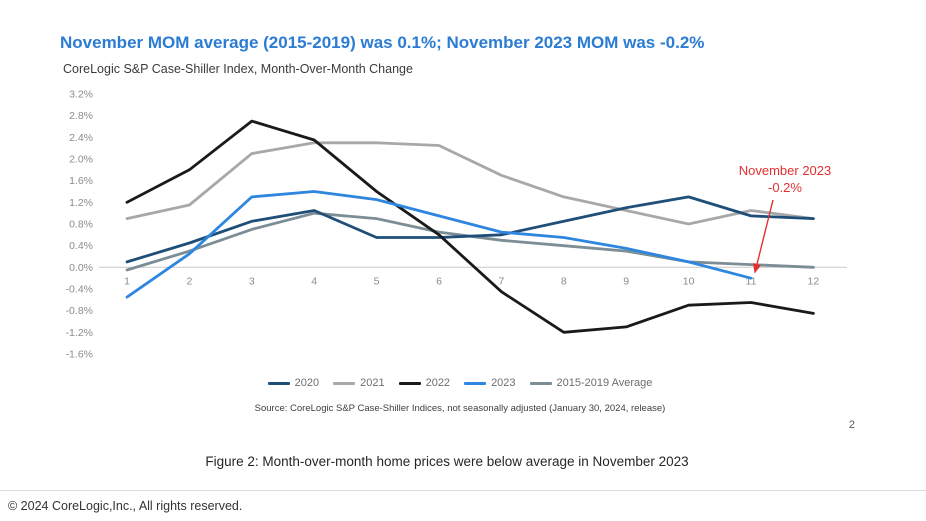 Image resolution: width=926 pixels, height=521 pixels. I want to click on y-tick-label: -1.2%, so click(79, 333).